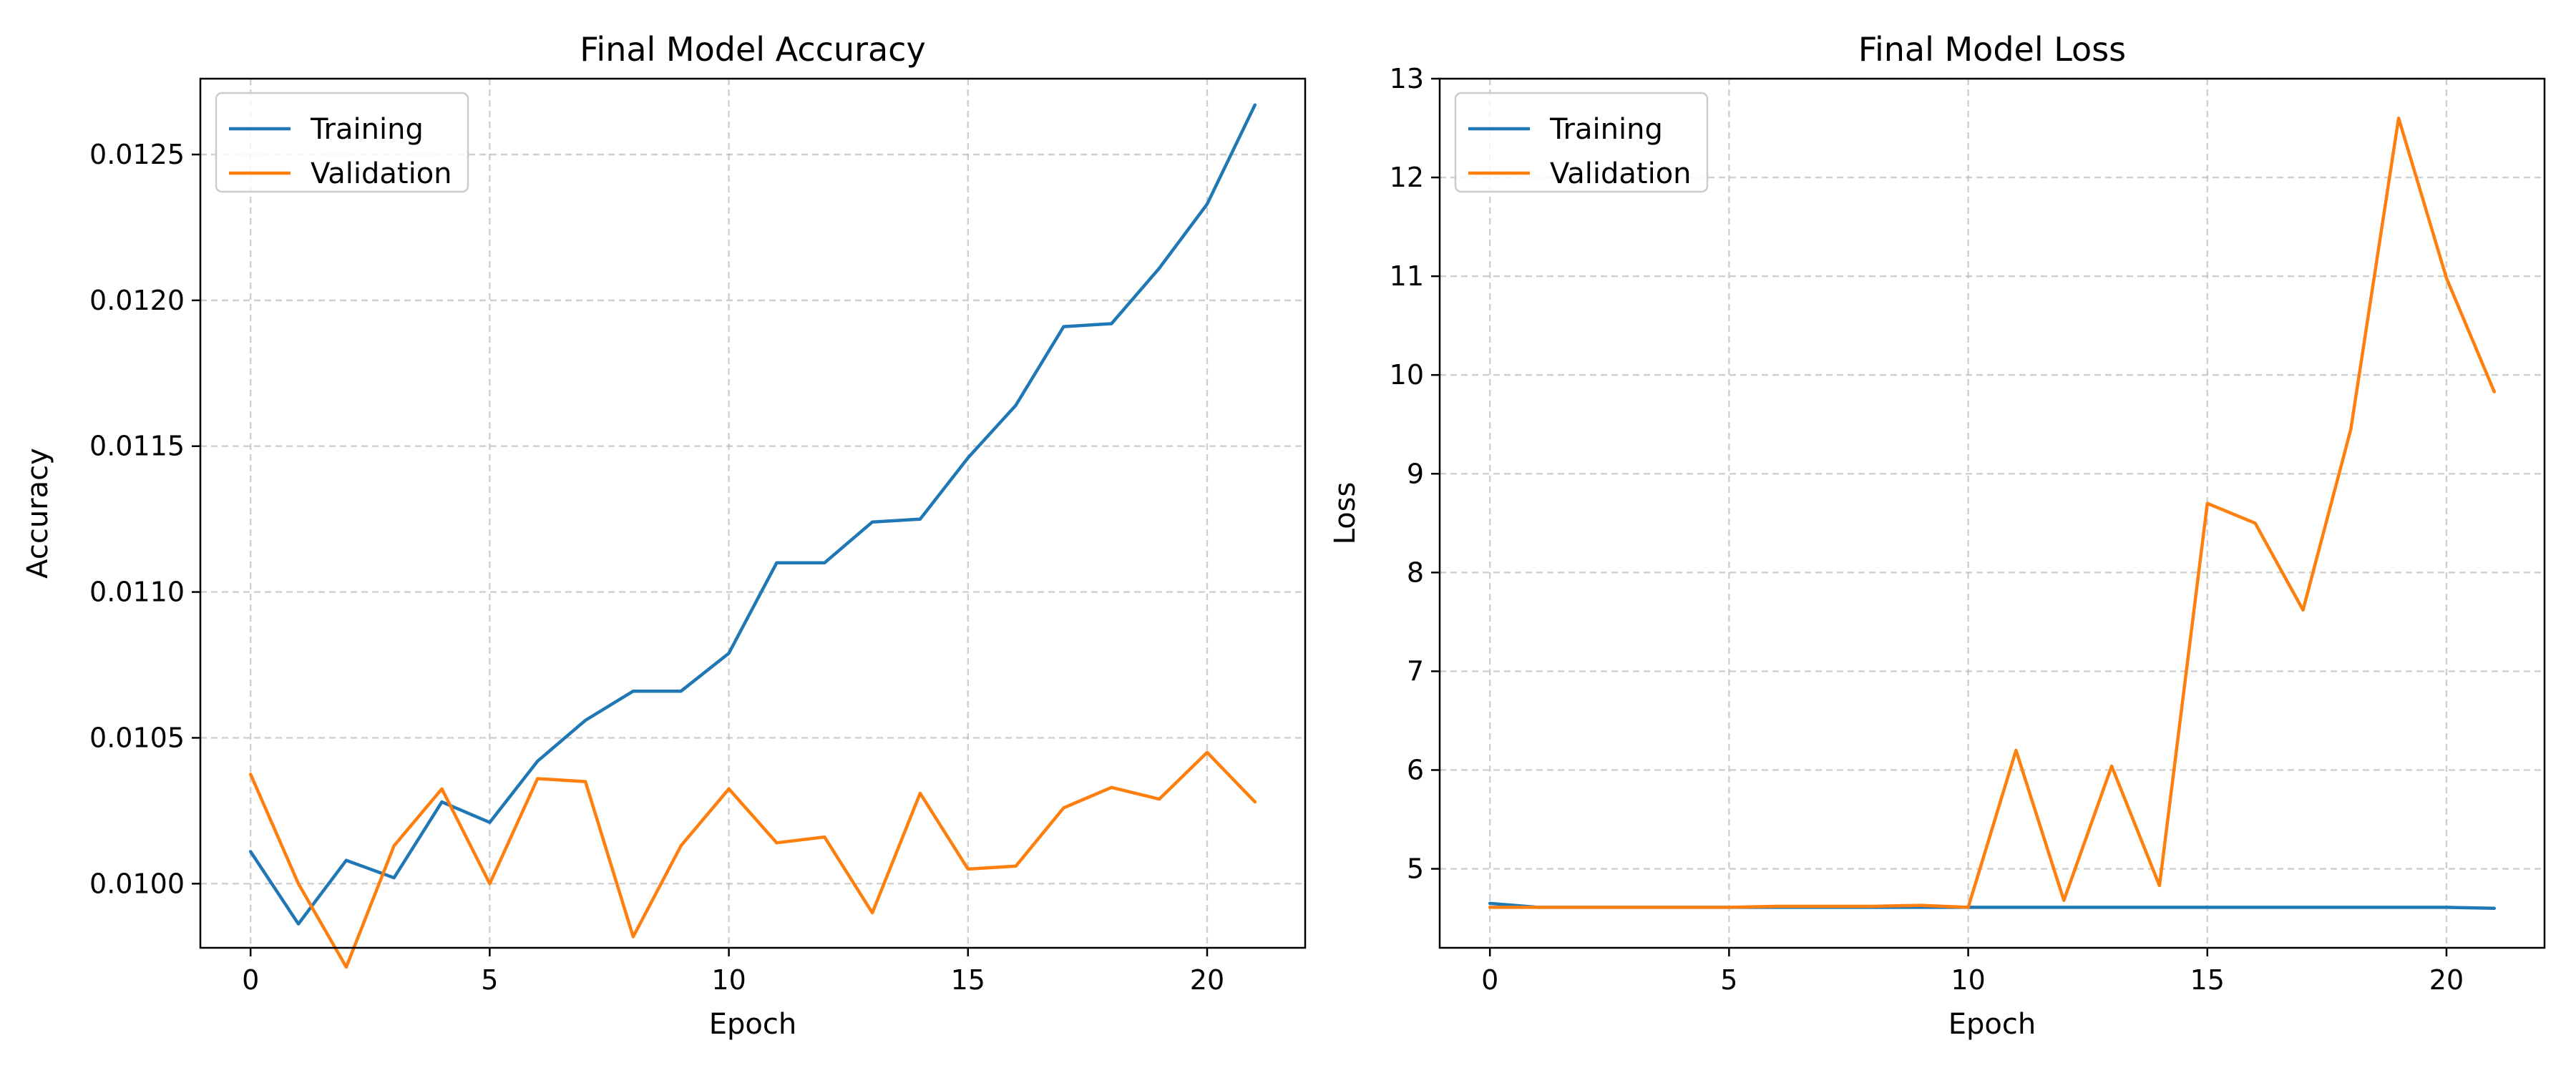 Image resolution: width=2576 pixels, height=1073 pixels. Describe the element at coordinates (1415, 473) in the screenshot. I see `y-tick-label: 9` at that location.